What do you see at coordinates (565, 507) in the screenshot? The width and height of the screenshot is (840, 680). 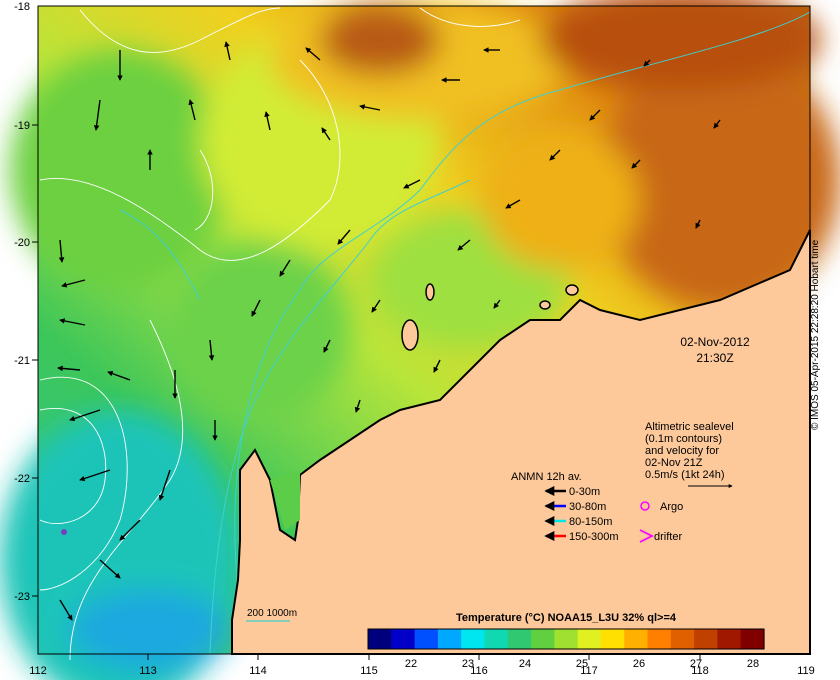 I see `anmn-legend: ANMN 12h av. 0-30m 30-80m 80-150m 150-300m` at bounding box center [565, 507].